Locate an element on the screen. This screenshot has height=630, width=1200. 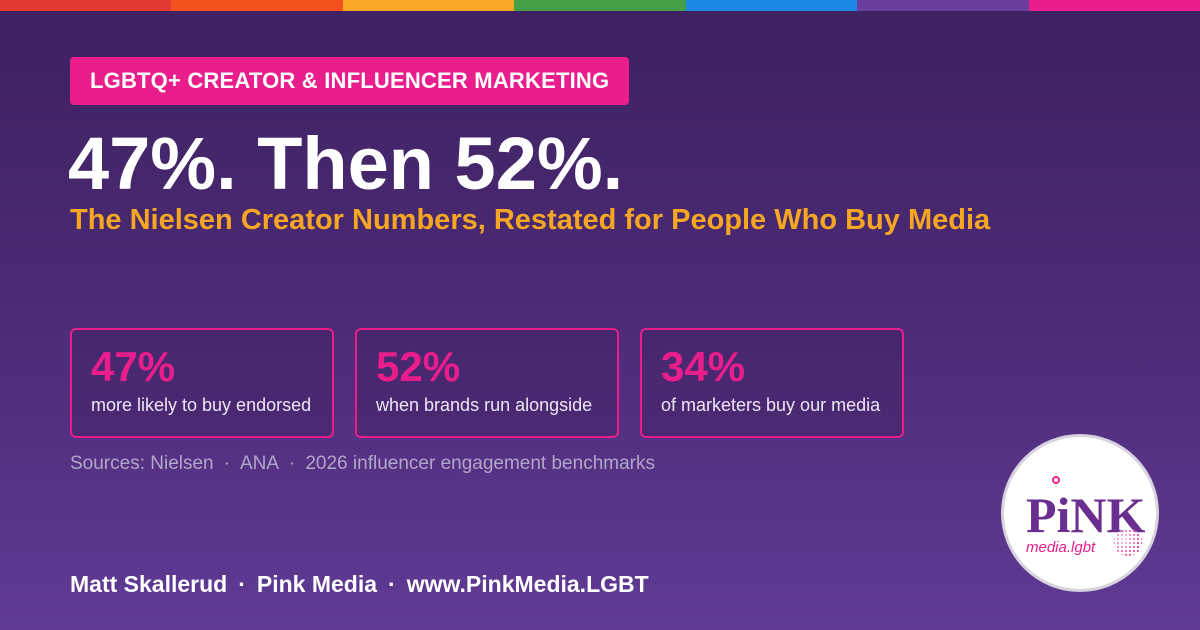
stat-label: of marketers buy our media is located at coordinates (771, 405).